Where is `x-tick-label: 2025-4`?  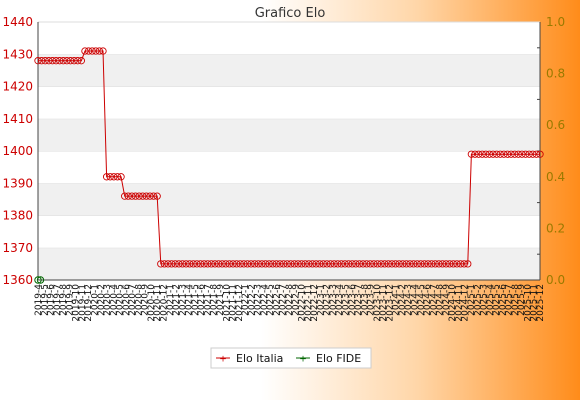 x-tick-label: 2025-4 is located at coordinates (491, 300).